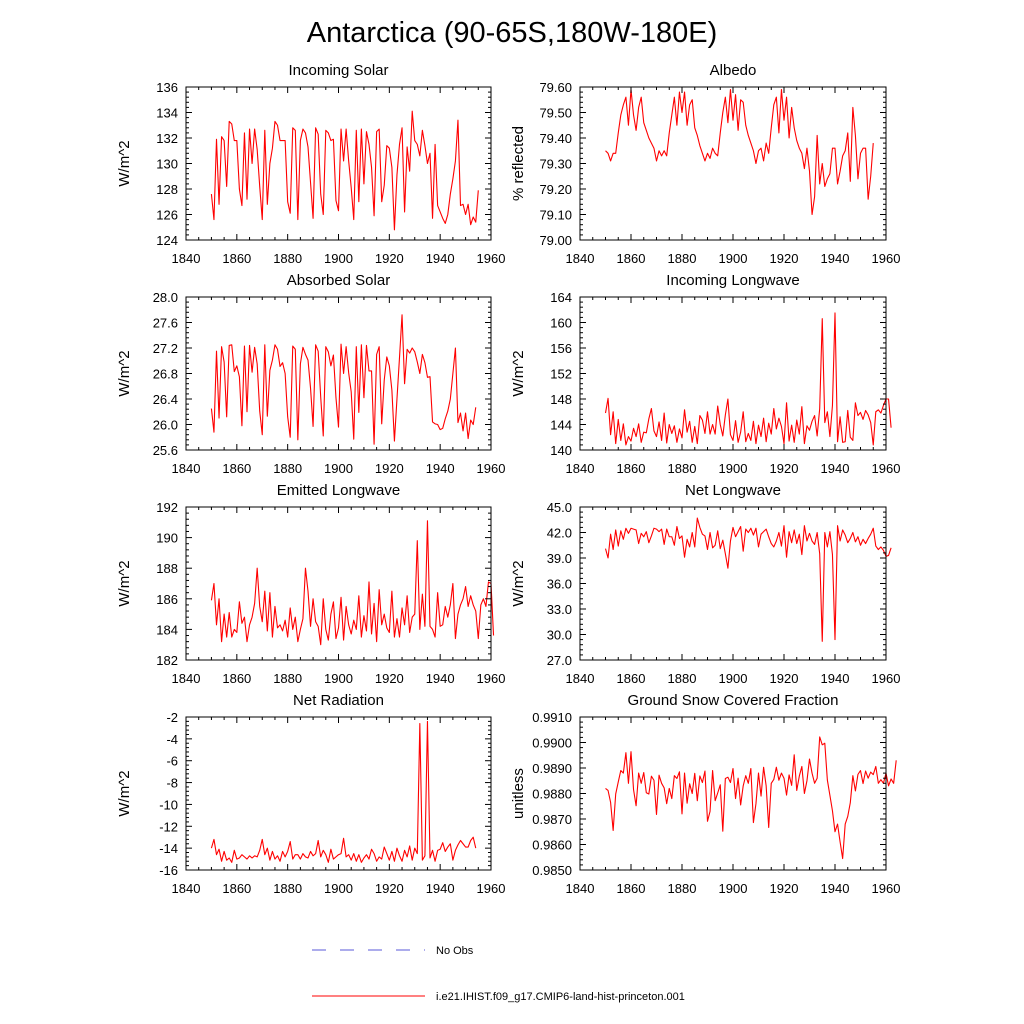  What do you see at coordinates (559, 609) in the screenshot?
I see `y-tick-label: 33.0` at bounding box center [559, 609].